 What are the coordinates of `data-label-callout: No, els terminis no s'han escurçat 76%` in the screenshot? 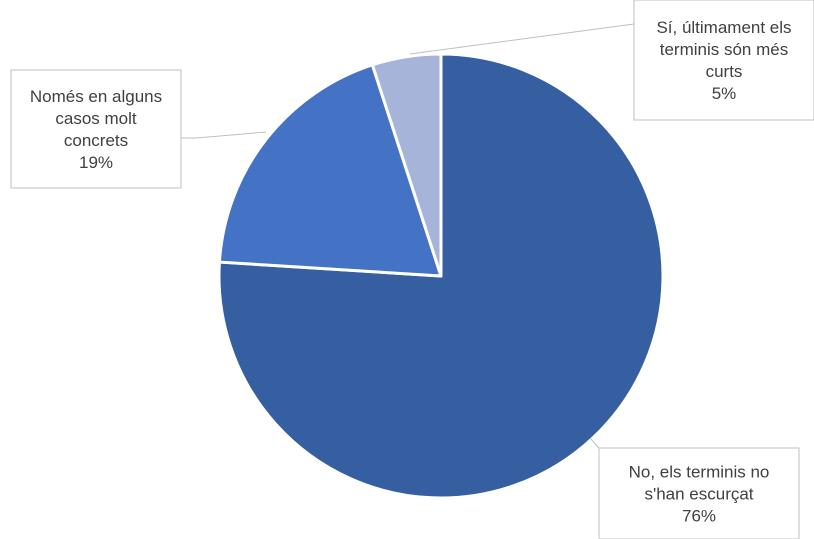 It's located at (699, 493).